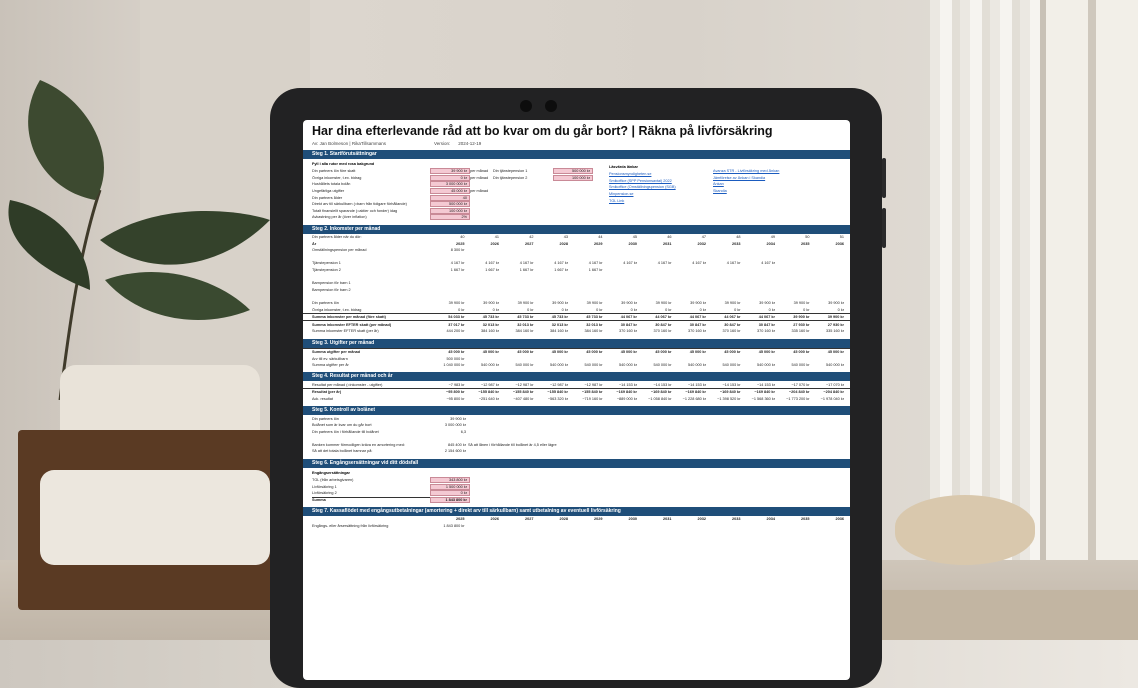 Image resolution: width=1138 pixels, height=688 pixels. What do you see at coordinates (450, 197) in the screenshot?
I see `input-value: 40` at bounding box center [450, 197].